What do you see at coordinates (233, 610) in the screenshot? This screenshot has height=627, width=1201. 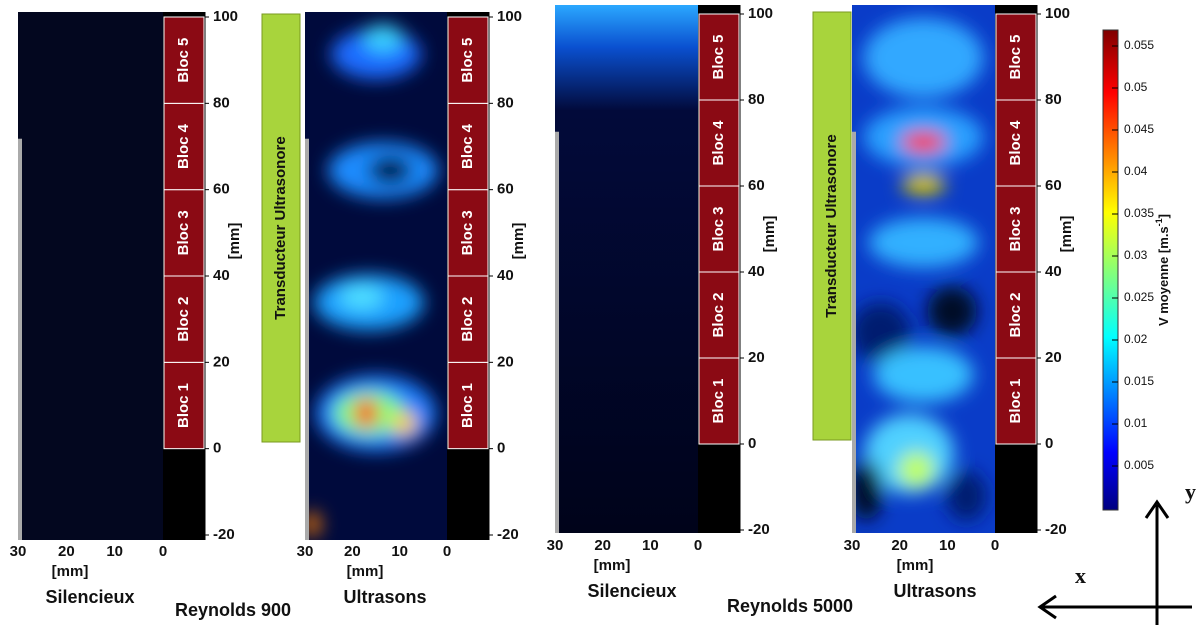 I see `group-label: Reynolds 900` at bounding box center [233, 610].